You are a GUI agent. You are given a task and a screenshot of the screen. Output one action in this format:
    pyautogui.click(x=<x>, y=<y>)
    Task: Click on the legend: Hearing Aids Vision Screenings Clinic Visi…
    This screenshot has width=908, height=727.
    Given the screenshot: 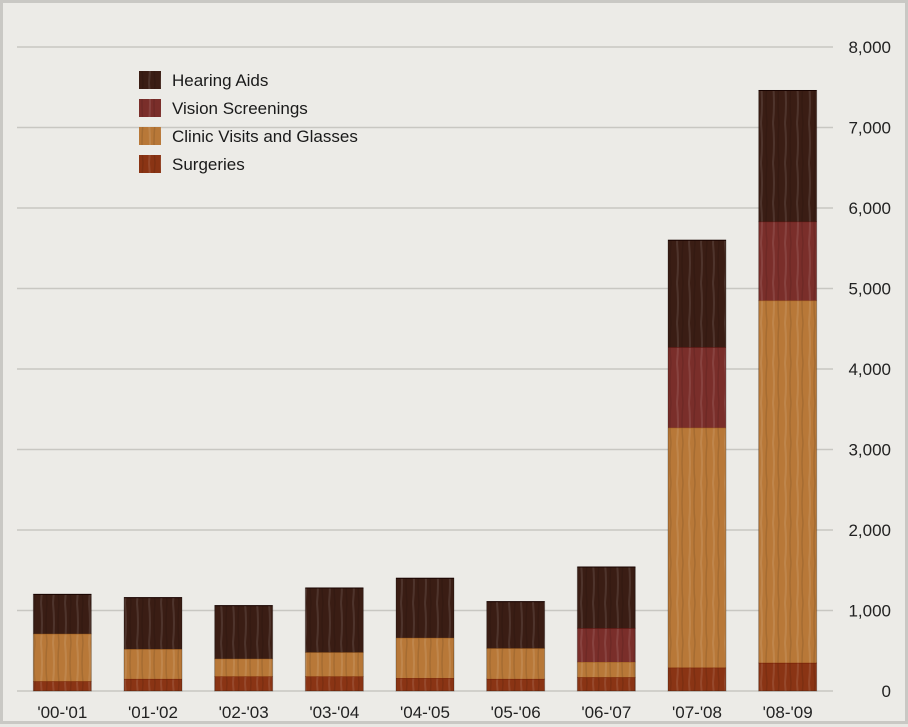 What is the action you would take?
    pyautogui.click(x=248, y=122)
    